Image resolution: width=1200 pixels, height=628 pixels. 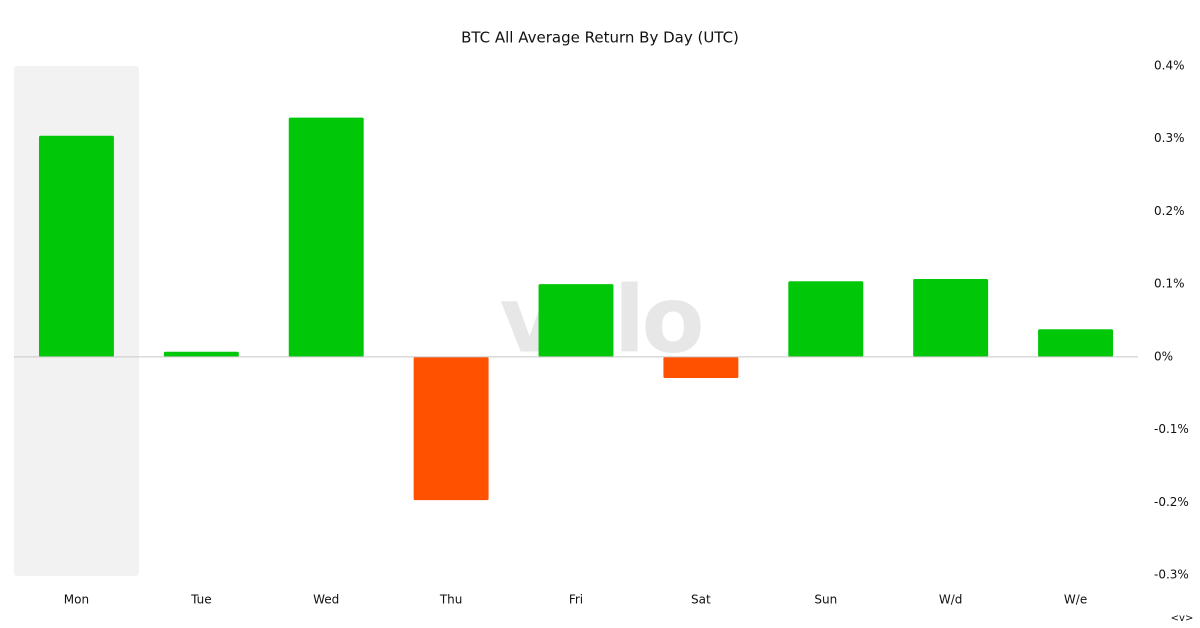 I want to click on x-tick-label: Thu, so click(x=451, y=600).